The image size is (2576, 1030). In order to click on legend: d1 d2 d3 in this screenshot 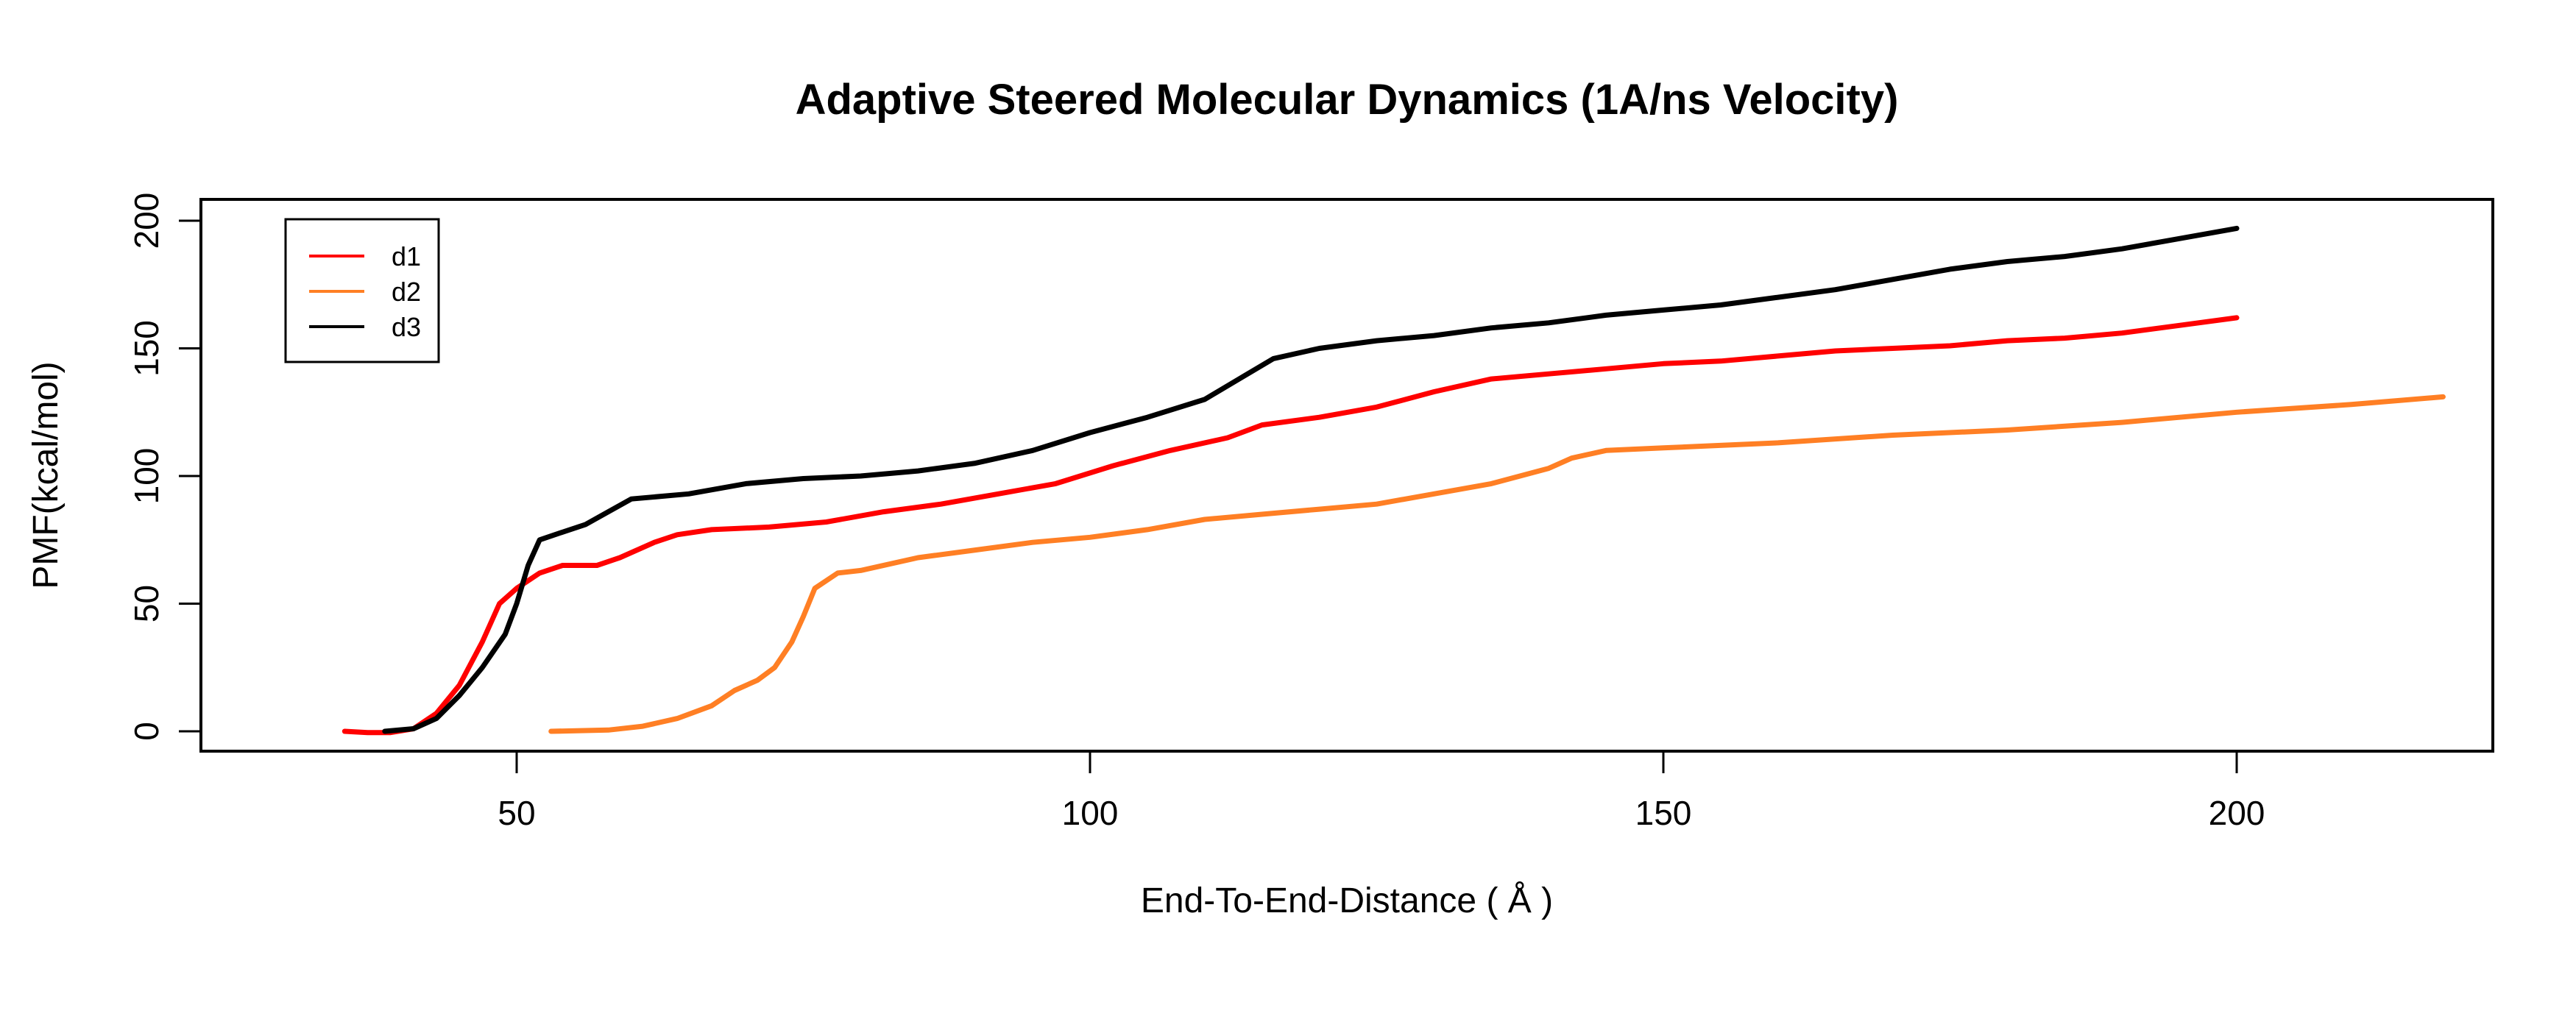, I will do `click(362, 291)`.